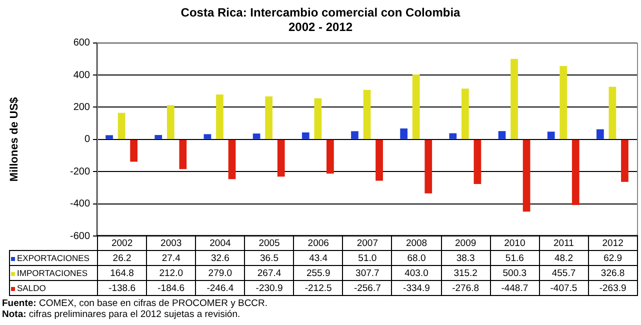 The height and width of the screenshot is (325, 641). I want to click on data-label: -256.7, so click(367, 288).